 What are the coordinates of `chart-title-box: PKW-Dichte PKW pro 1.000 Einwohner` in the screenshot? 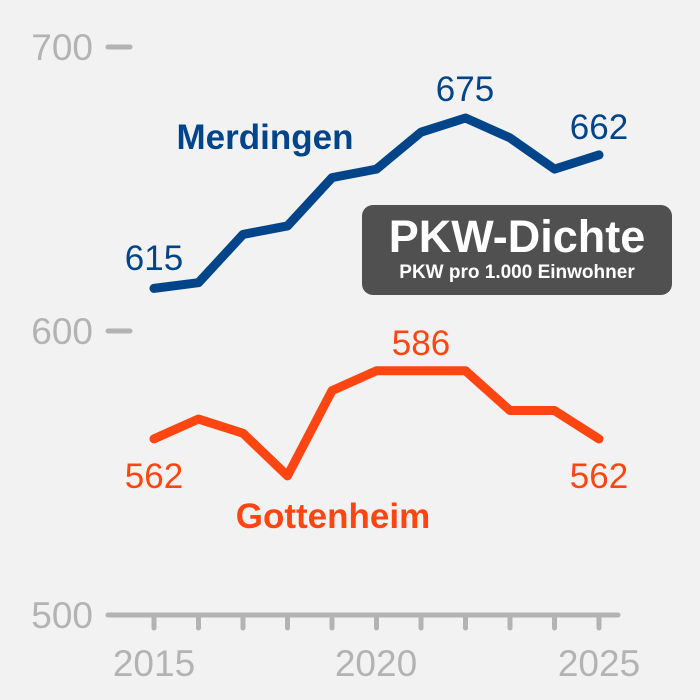 It's located at (517, 250).